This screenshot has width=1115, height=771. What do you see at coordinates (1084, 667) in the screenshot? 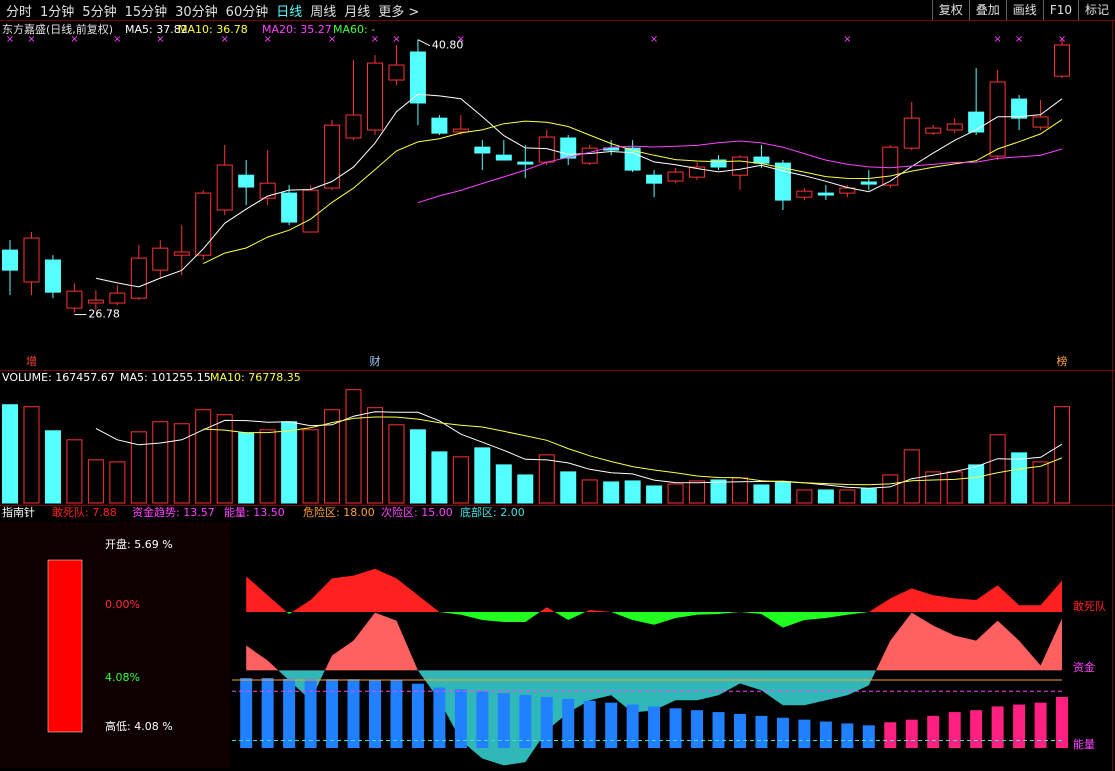
I see `side-label: 资金` at bounding box center [1084, 667].